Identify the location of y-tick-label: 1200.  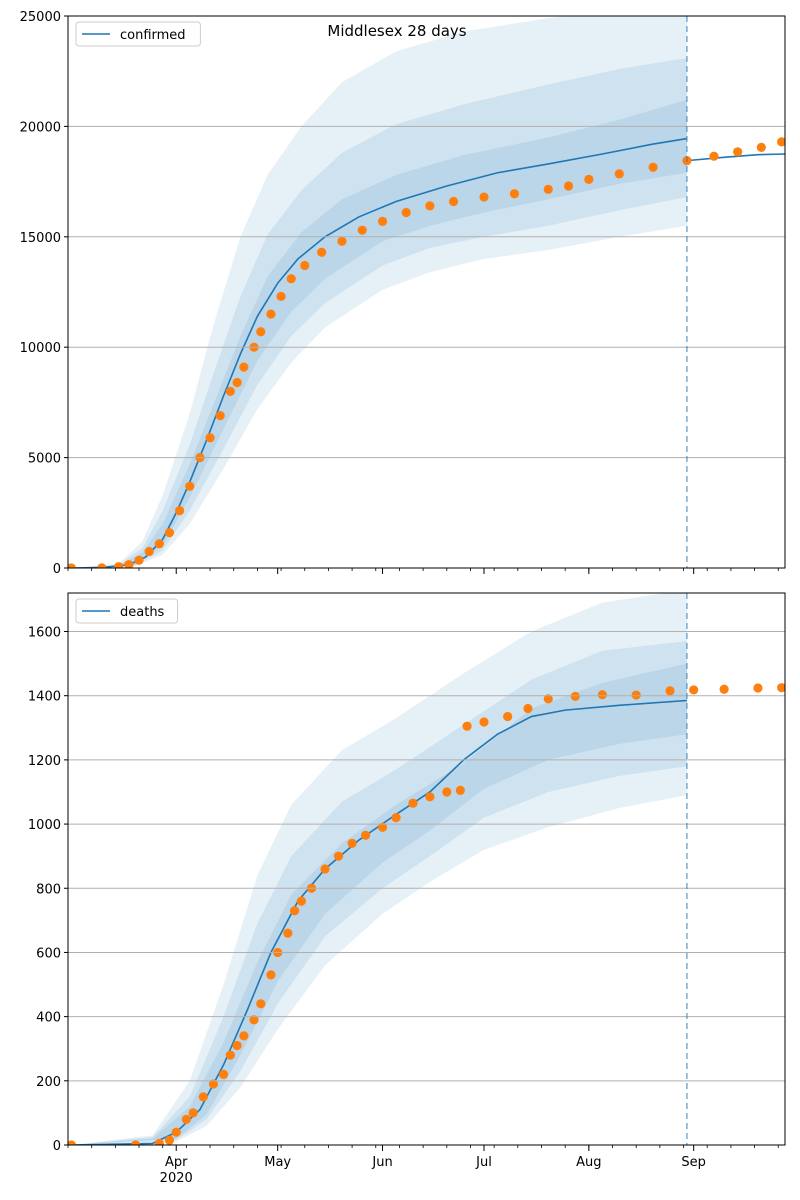
(44, 761).